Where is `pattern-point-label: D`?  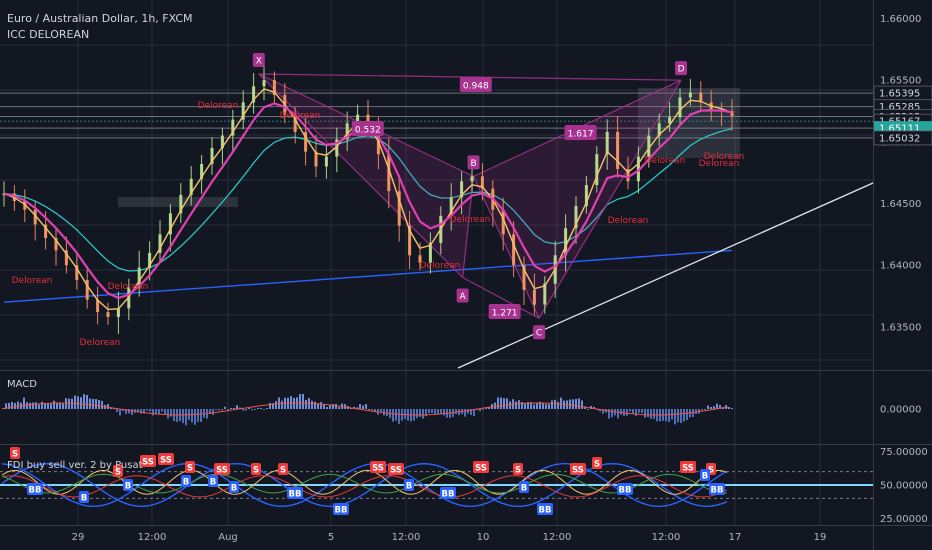 pattern-point-label: D is located at coordinates (681, 70).